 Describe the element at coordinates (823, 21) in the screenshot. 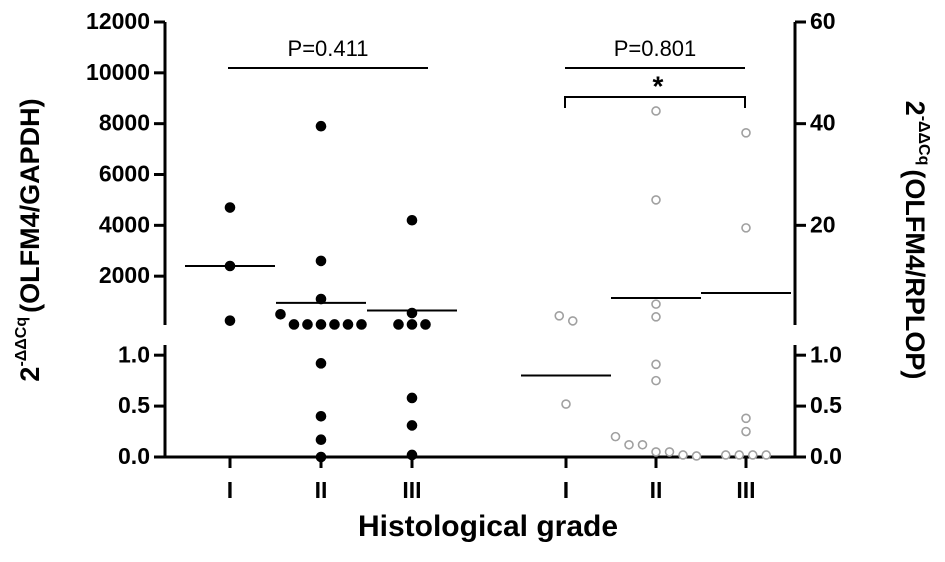

I see `tick-label: 60` at that location.